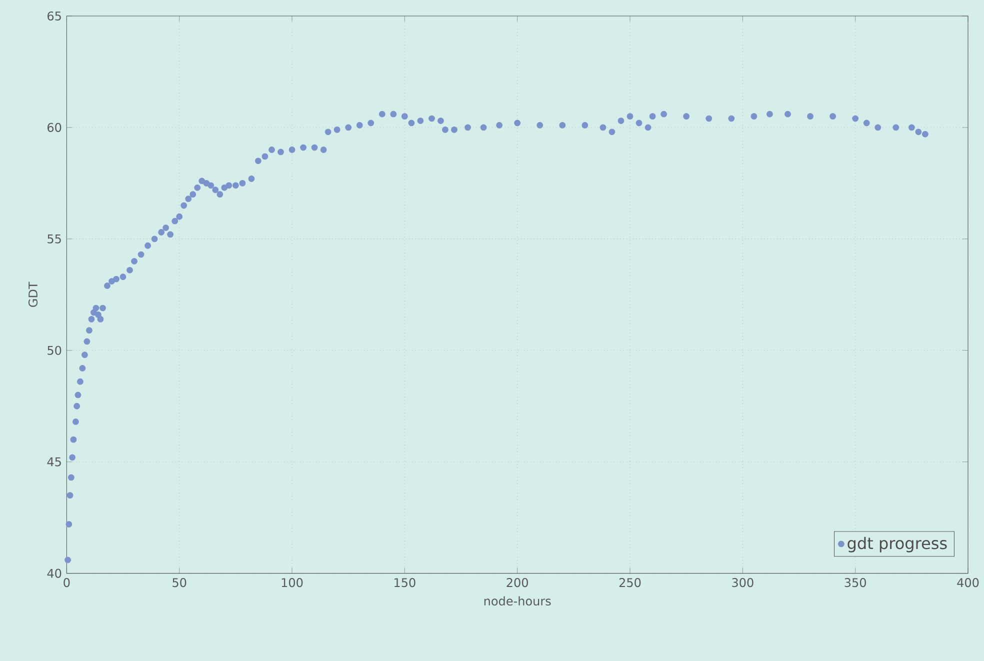 The image size is (984, 661). Describe the element at coordinates (33, 294) in the screenshot. I see `y-axis-title: GDT` at that location.